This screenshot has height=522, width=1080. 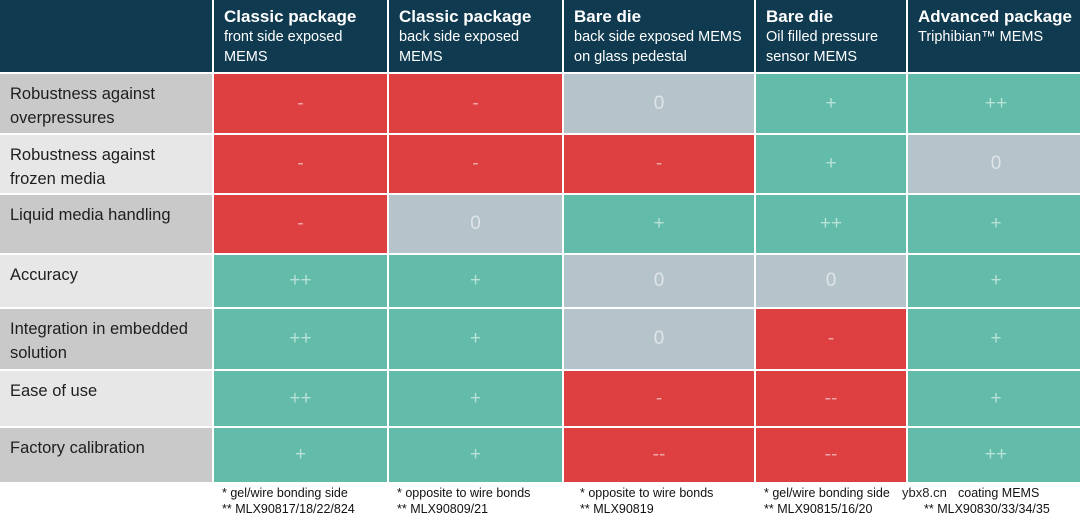 I want to click on table-corner, so click(x=106, y=36).